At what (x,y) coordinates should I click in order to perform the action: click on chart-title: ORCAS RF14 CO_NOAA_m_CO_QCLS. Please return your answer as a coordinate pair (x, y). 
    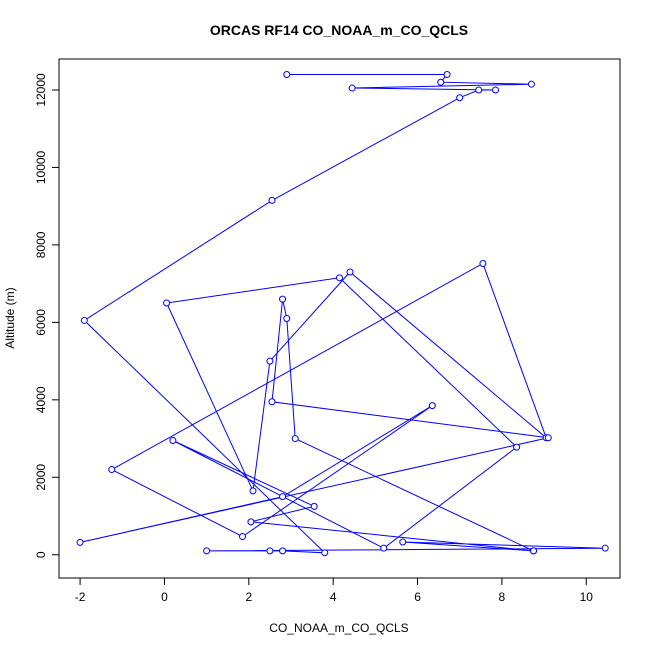
    Looking at the image, I should click on (339, 30).